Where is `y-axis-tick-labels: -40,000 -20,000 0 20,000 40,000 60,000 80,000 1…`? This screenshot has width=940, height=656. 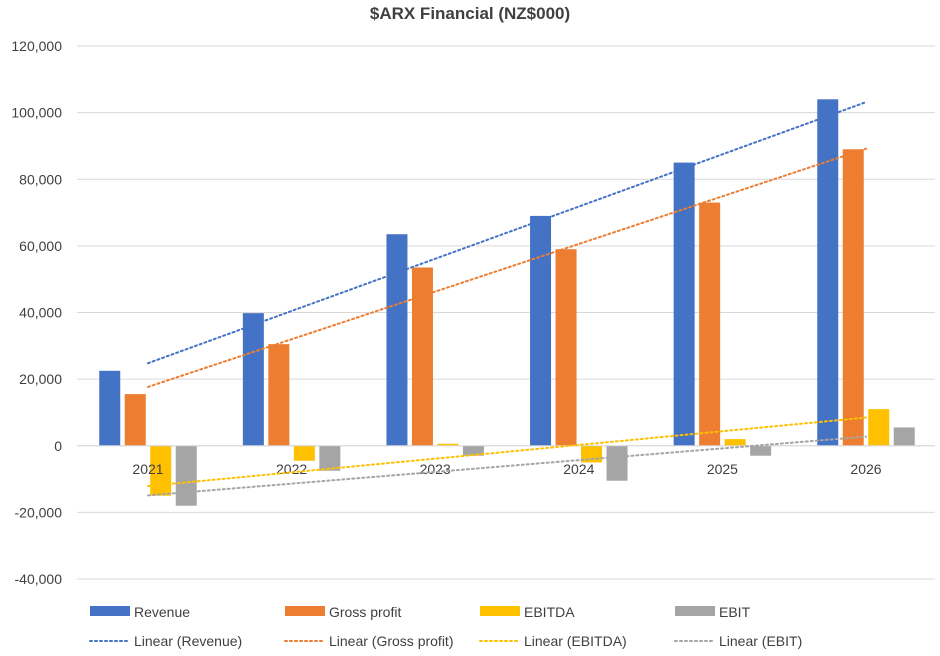
y-axis-tick-labels: -40,000 -20,000 0 20,000 40,000 60,000 80,000 1… is located at coordinates (36, 312).